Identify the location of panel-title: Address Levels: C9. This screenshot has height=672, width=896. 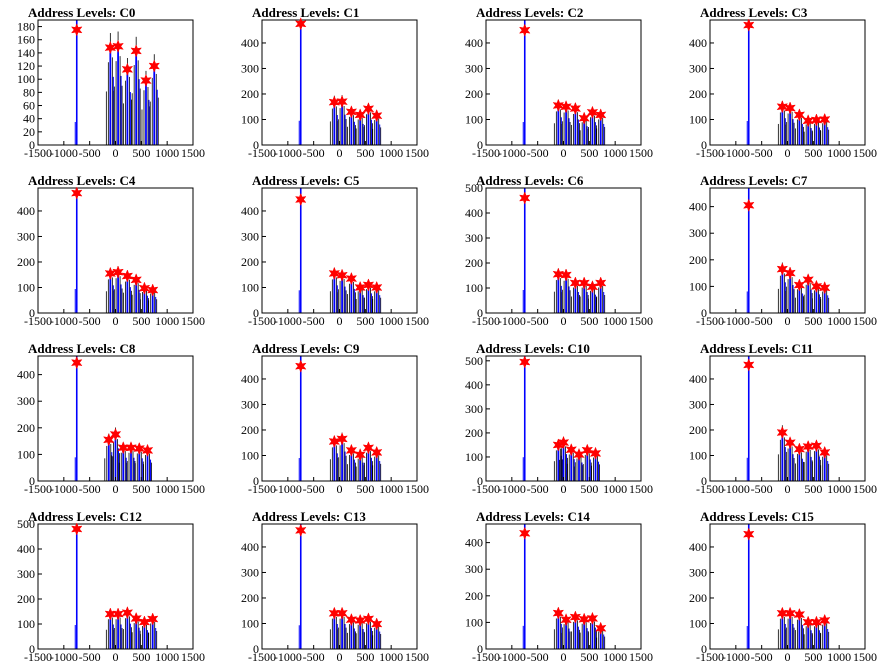
(306, 348).